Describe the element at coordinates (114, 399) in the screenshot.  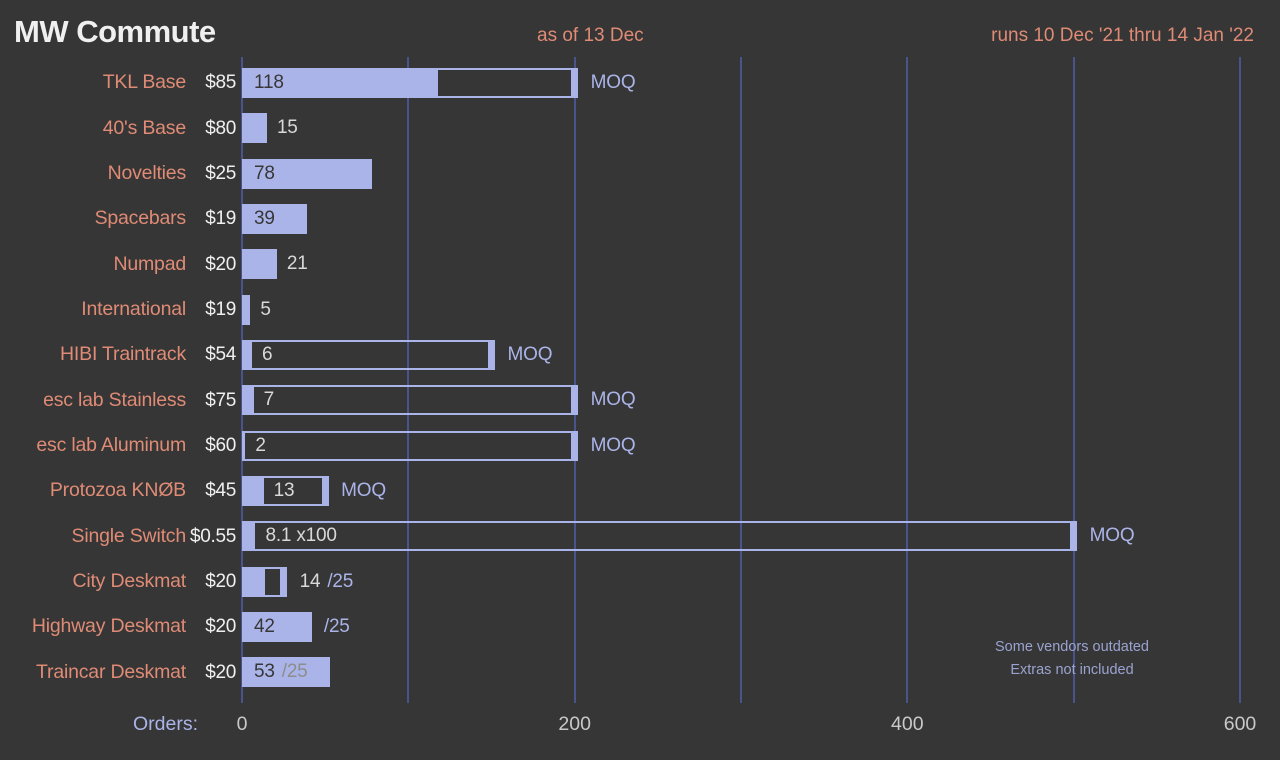
I see `row-label: esc lab Stainless` at that location.